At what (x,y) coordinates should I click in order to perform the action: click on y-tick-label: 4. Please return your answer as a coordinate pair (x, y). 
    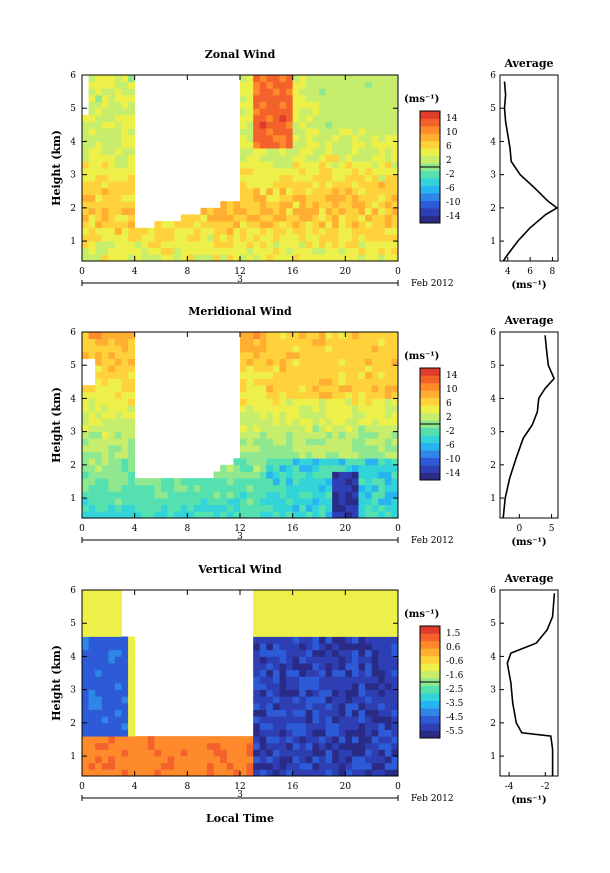
    Looking at the image, I should click on (73, 142).